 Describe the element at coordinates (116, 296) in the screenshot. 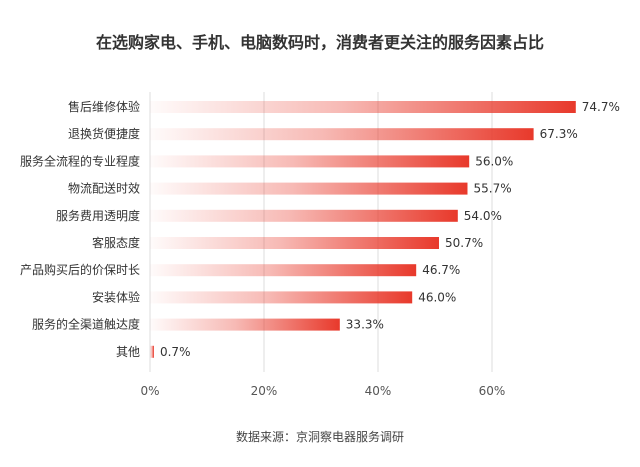

I see `category-label: 安装体验` at that location.